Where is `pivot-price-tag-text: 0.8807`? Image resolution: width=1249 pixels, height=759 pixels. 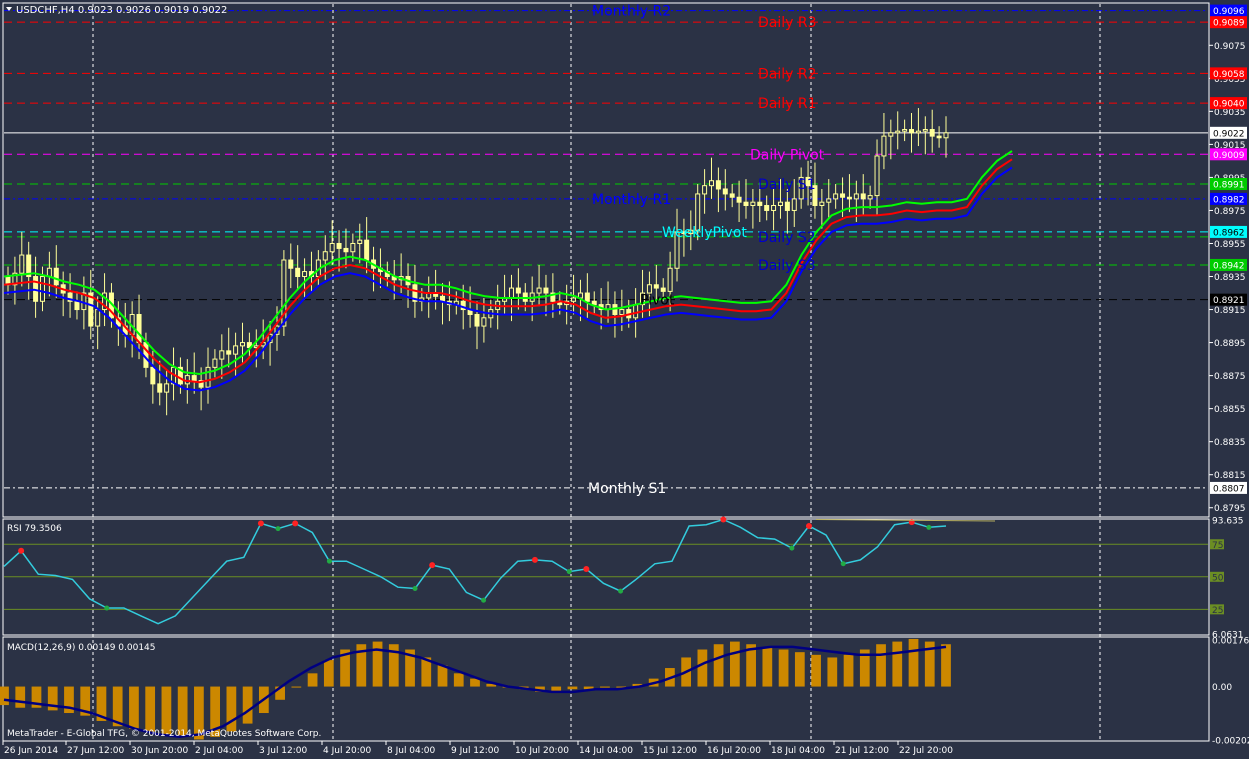
pivot-price-tag-text: 0.8807 is located at coordinates (1229, 489).